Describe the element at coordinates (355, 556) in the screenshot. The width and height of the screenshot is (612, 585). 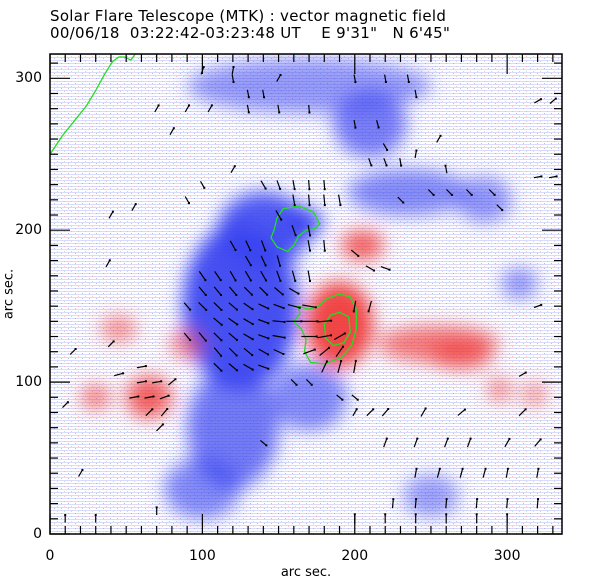
I see `x-tick-label: 200` at that location.